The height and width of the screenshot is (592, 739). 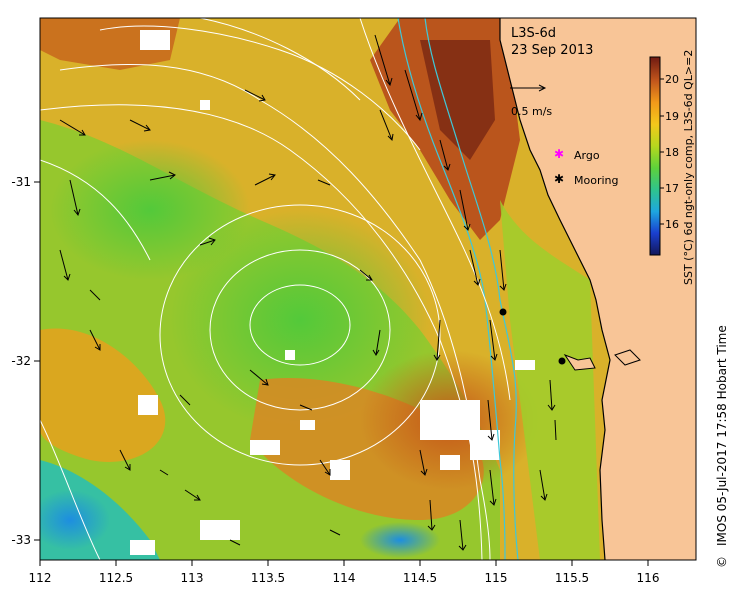 I want to click on scale-label: 0.5 m/s, so click(x=531, y=111).